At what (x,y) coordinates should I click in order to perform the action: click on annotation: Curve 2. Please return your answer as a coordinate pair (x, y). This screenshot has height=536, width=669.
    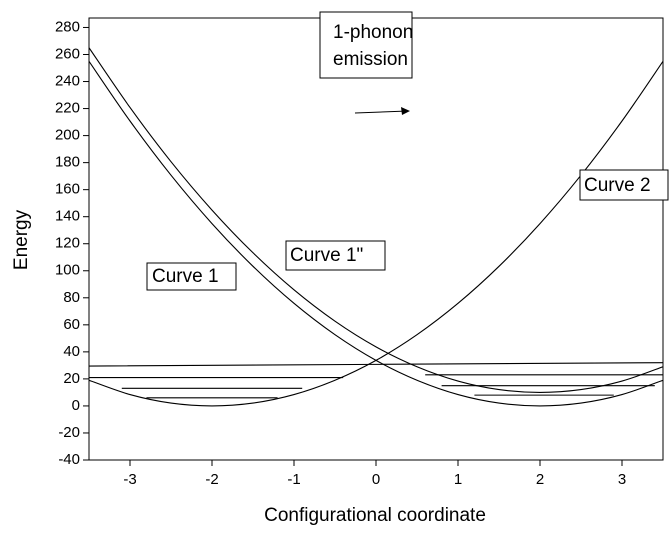
    Looking at the image, I should click on (617, 185).